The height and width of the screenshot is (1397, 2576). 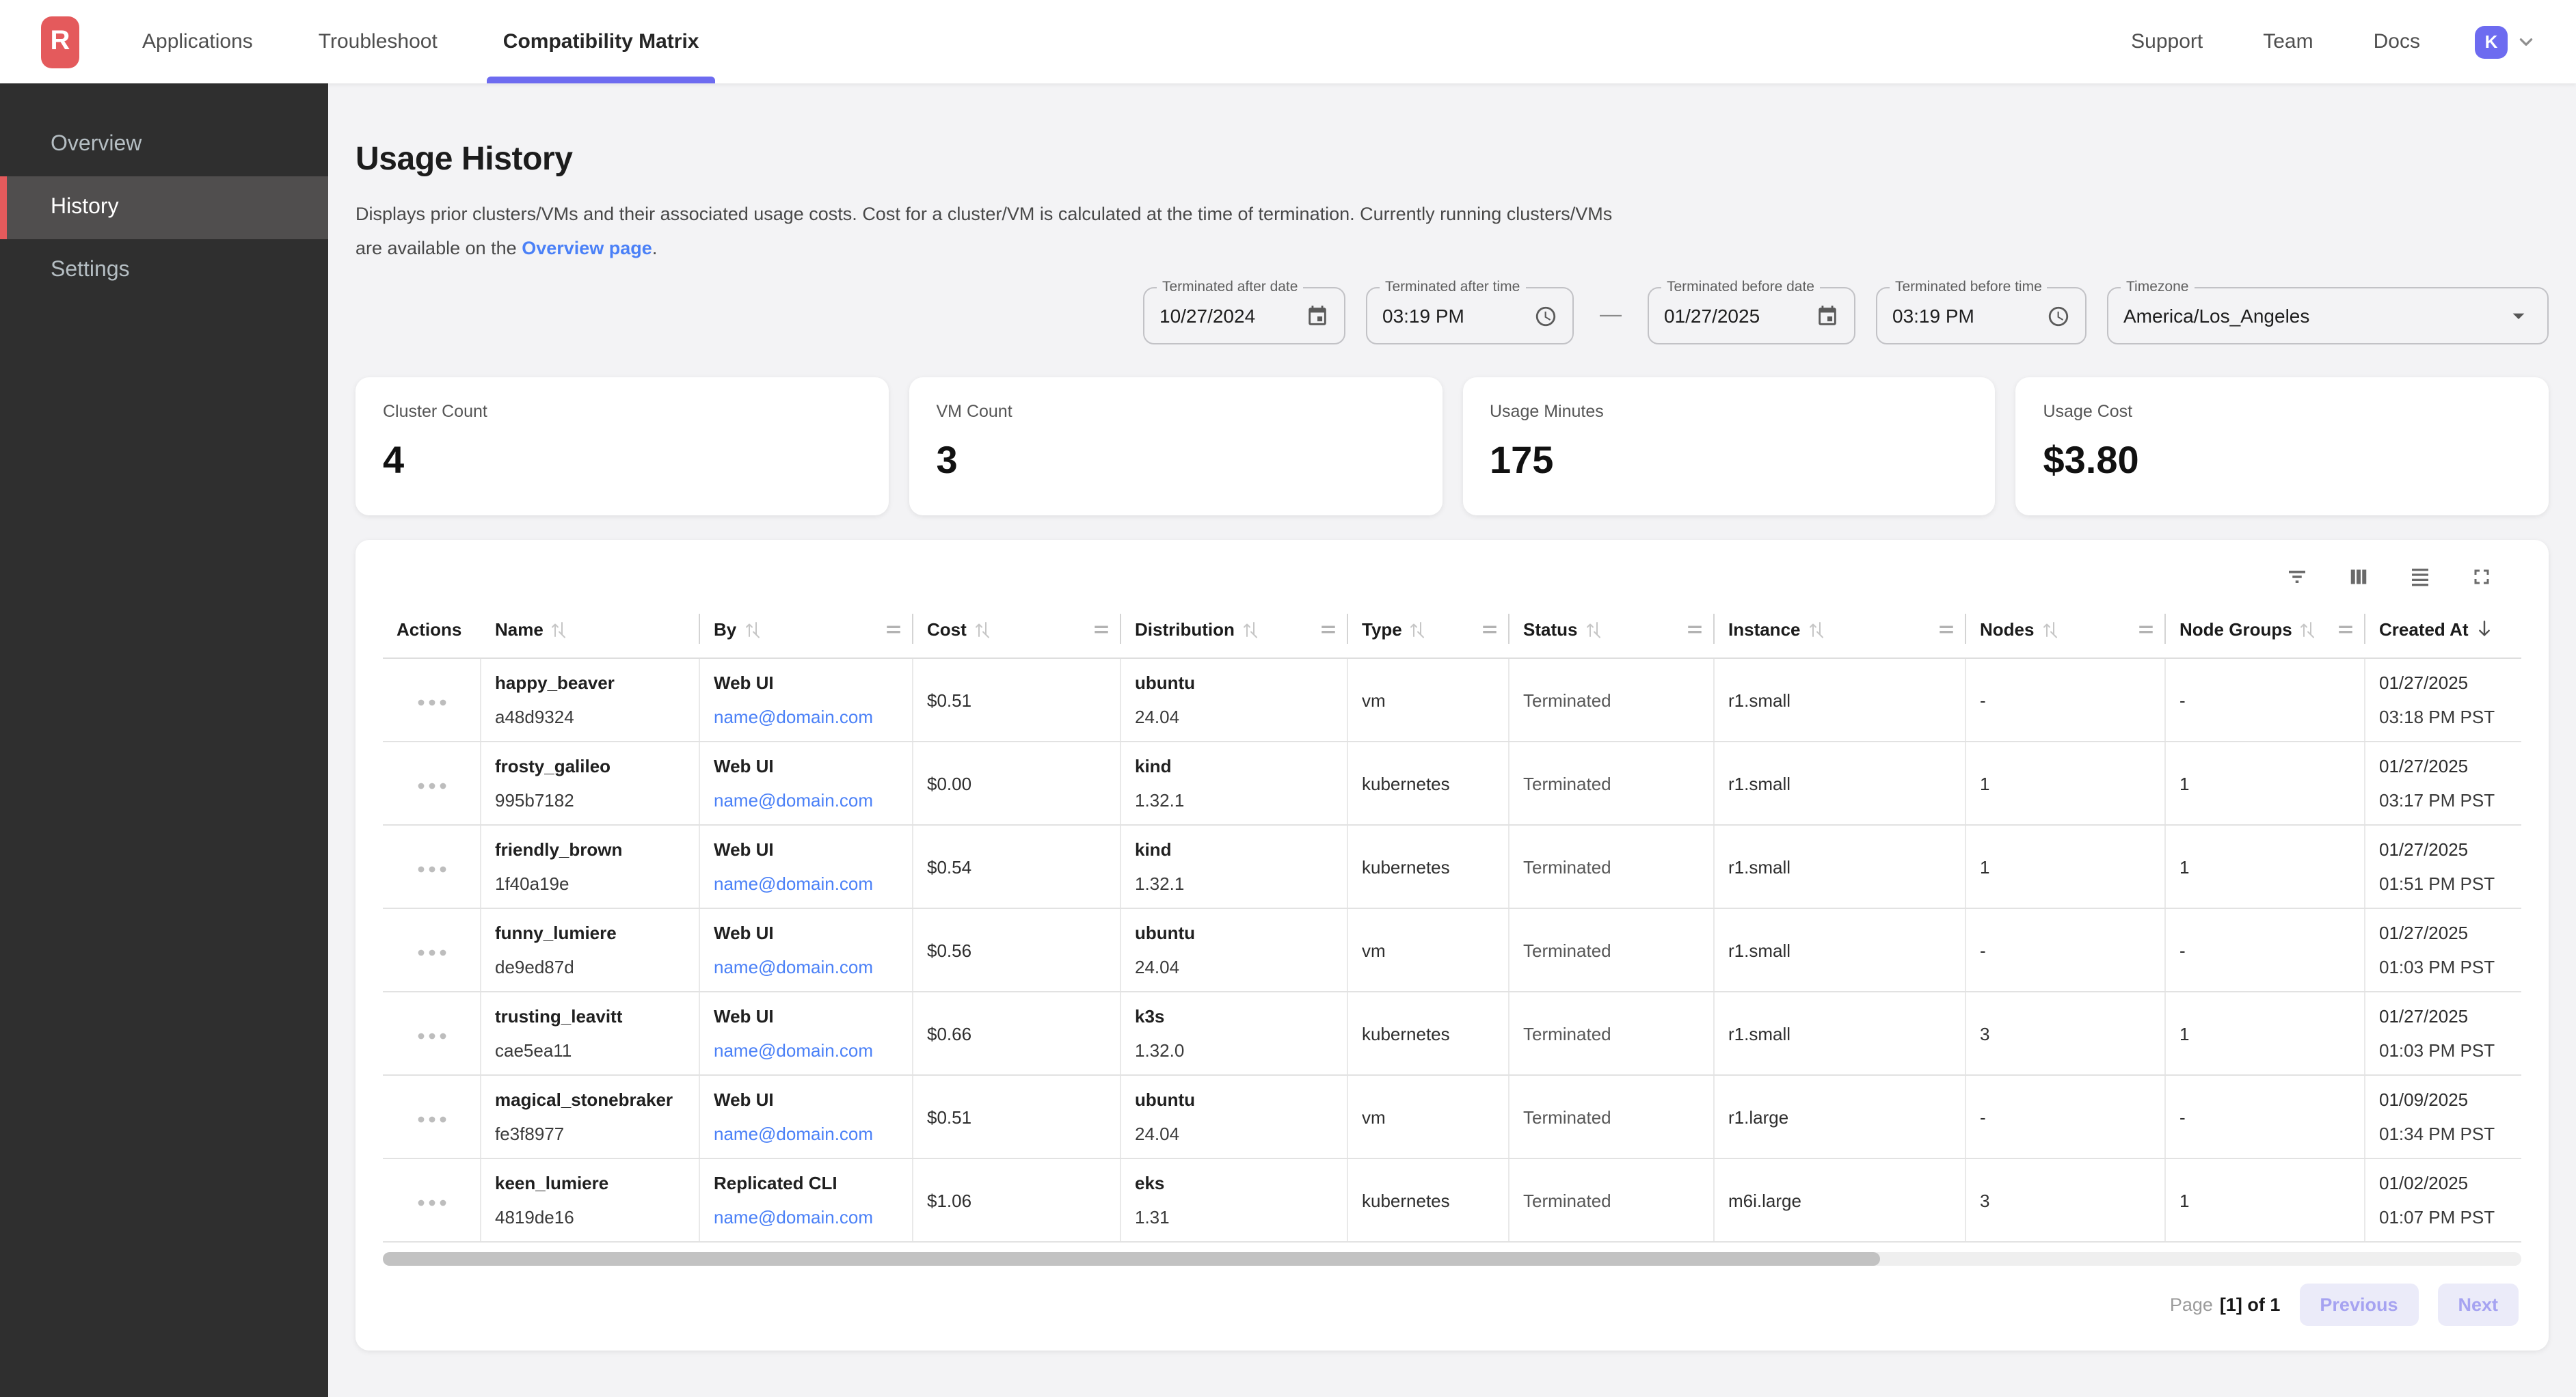 What do you see at coordinates (164, 207) in the screenshot?
I see `sidebar-item-history: History` at bounding box center [164, 207].